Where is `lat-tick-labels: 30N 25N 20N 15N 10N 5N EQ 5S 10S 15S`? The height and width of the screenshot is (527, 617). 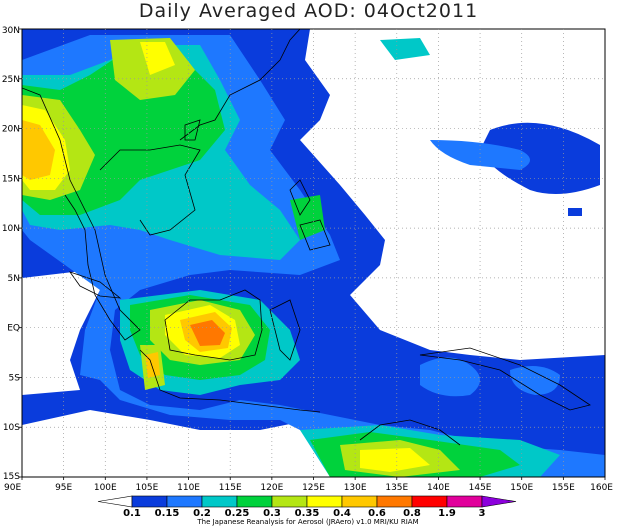 lat-tick-labels: 30N 25N 20N 15N 10N 5N EQ 5S 10S 15S is located at coordinates (12, 254).